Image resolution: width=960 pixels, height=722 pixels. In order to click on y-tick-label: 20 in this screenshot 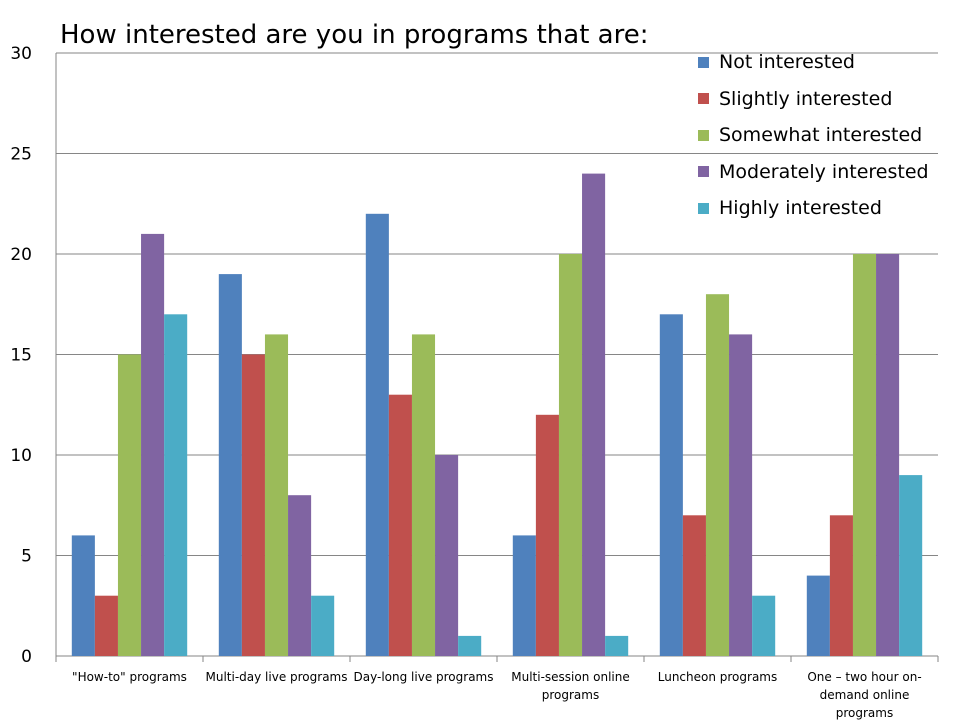, I will do `click(21, 255)`.